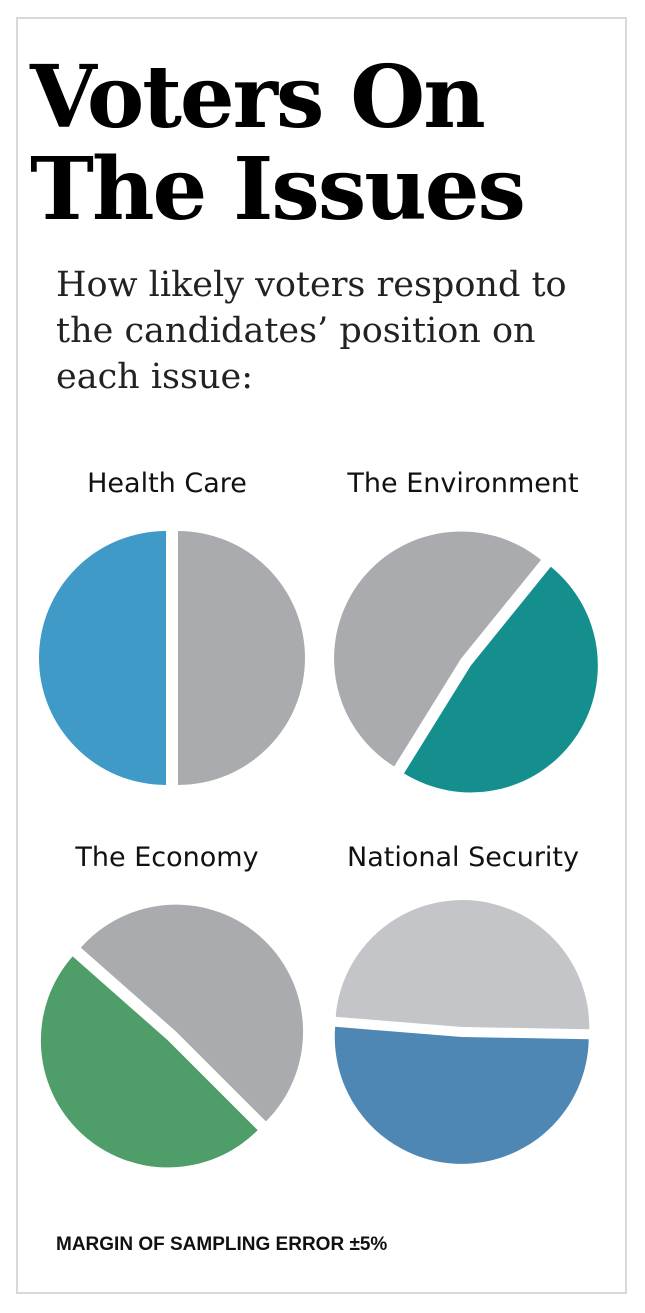  I want to click on chart-title: Voters On The Issues, so click(278, 143).